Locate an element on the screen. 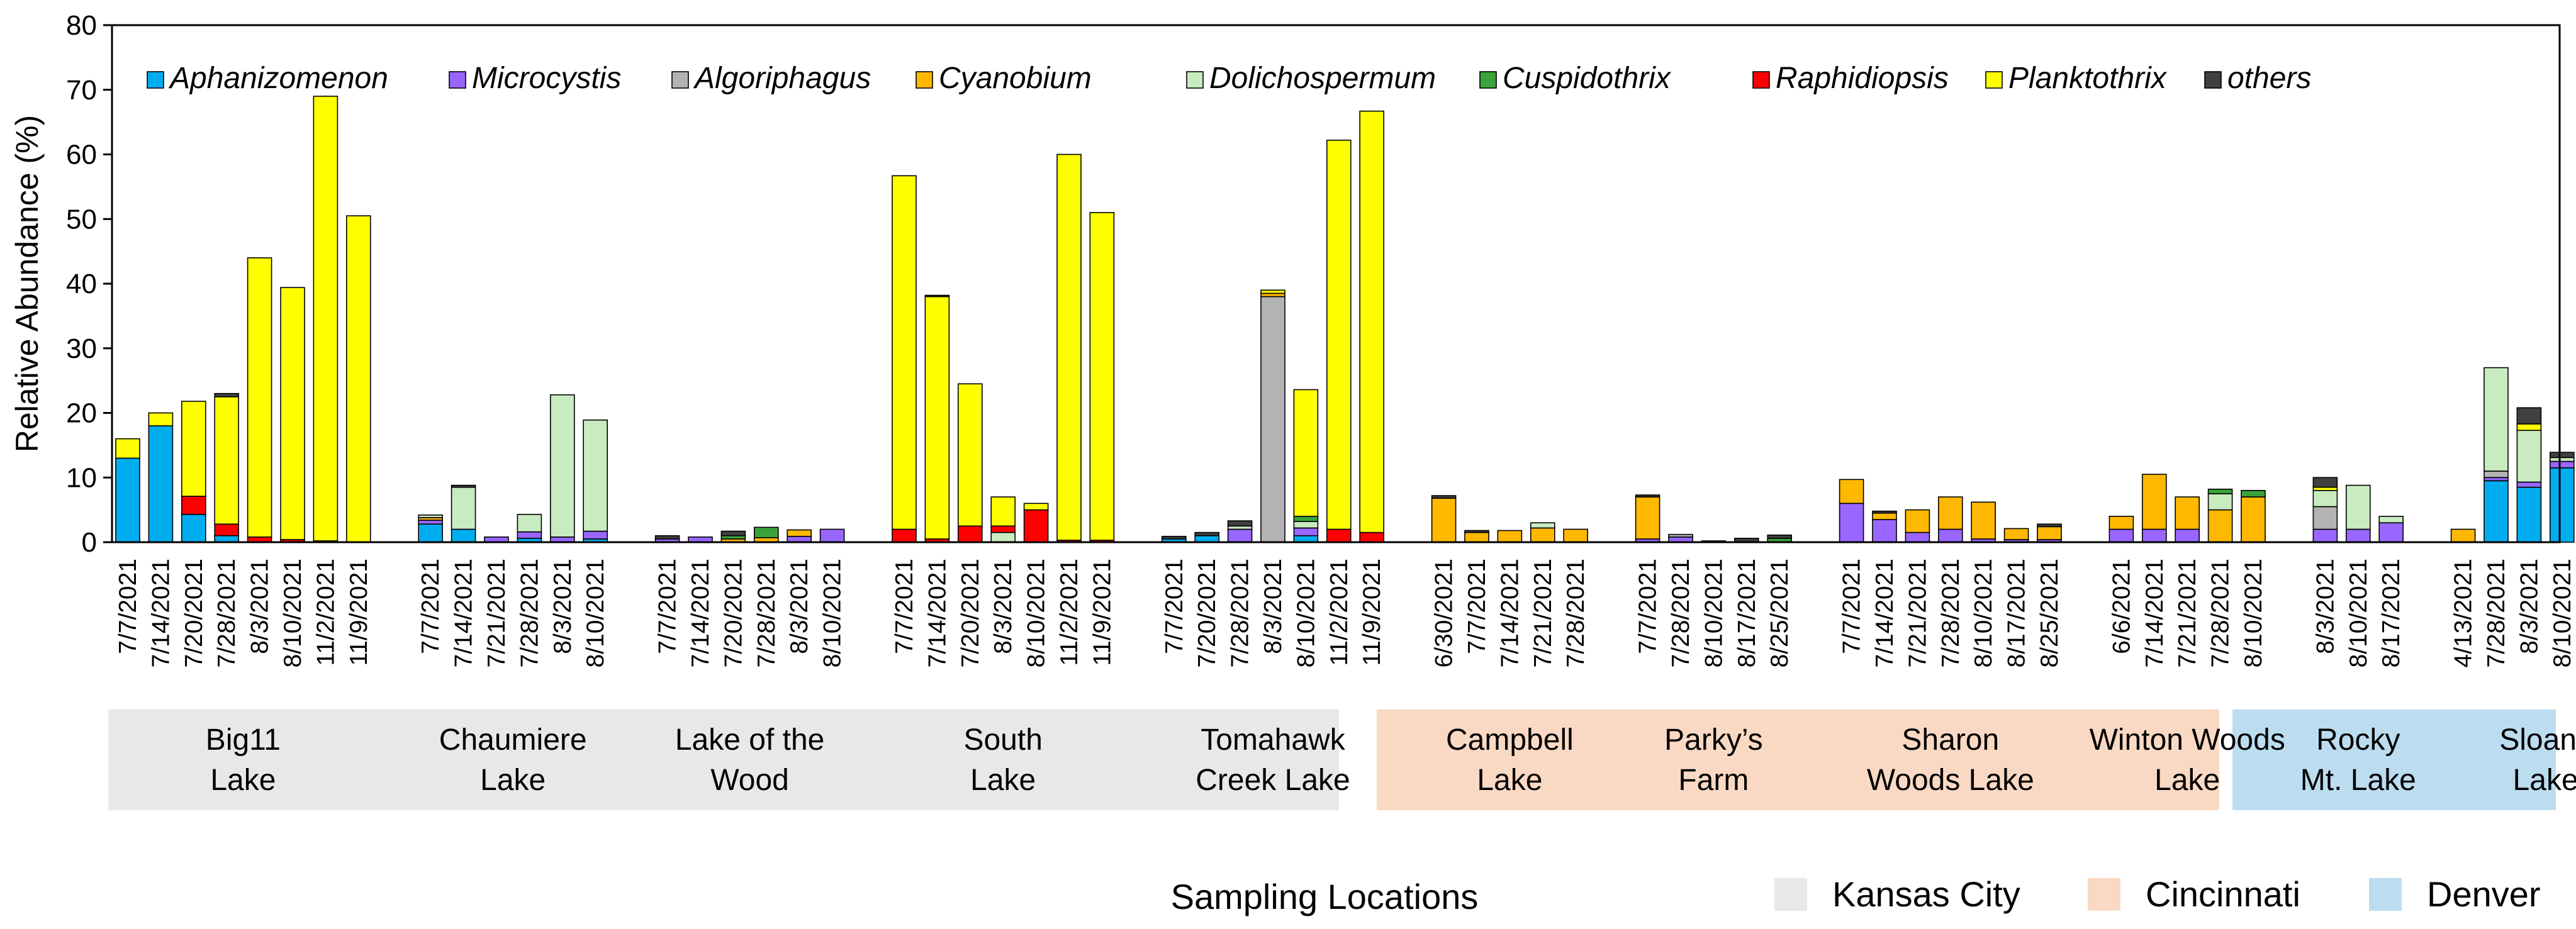 Image resolution: width=2576 pixels, height=929 pixels. region-legend-label: Cincinnati is located at coordinates (2223, 894).